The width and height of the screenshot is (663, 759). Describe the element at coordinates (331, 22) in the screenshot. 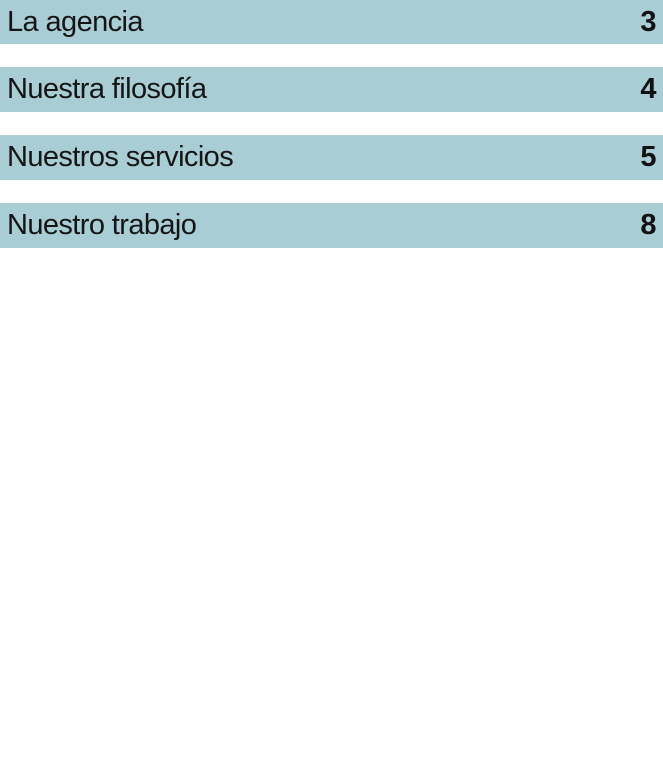

I see `toc-entry-la-agencia: La agencia 3` at that location.